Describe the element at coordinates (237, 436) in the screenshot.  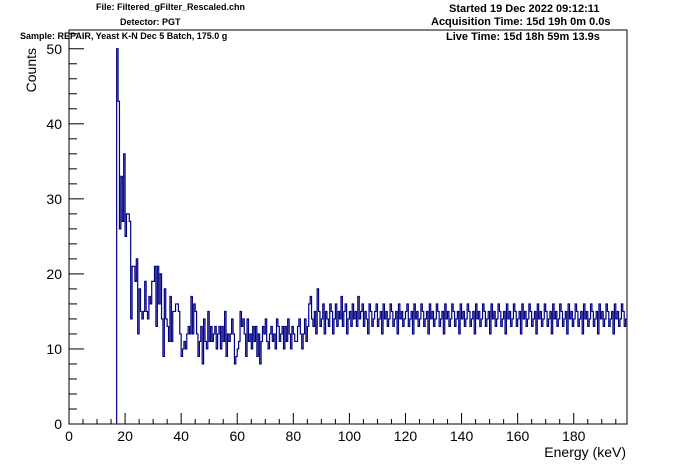
I see `x-tick-label: 60` at that location.